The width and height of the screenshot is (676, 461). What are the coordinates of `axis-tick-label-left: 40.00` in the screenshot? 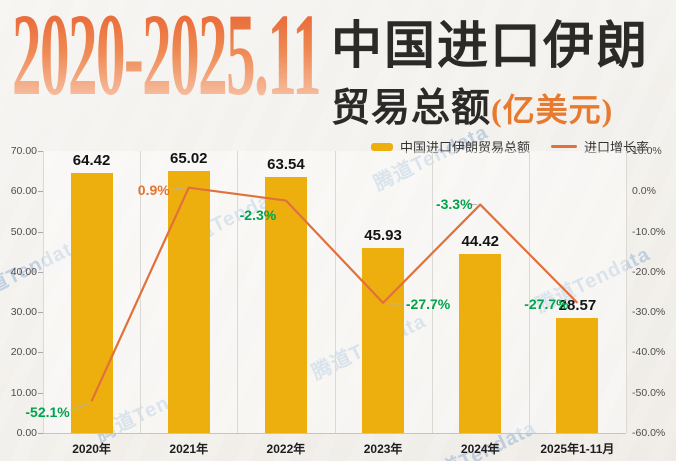 It's located at (23, 271).